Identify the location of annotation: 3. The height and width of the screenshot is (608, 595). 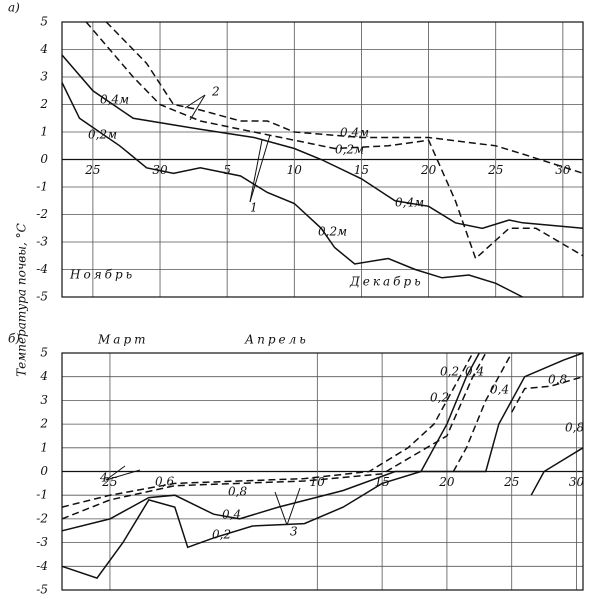
(294, 532).